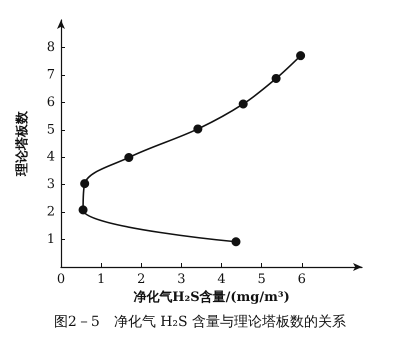 The image size is (400, 345). Describe the element at coordinates (50, 47) in the screenshot. I see `y-tick-label: 8` at that location.